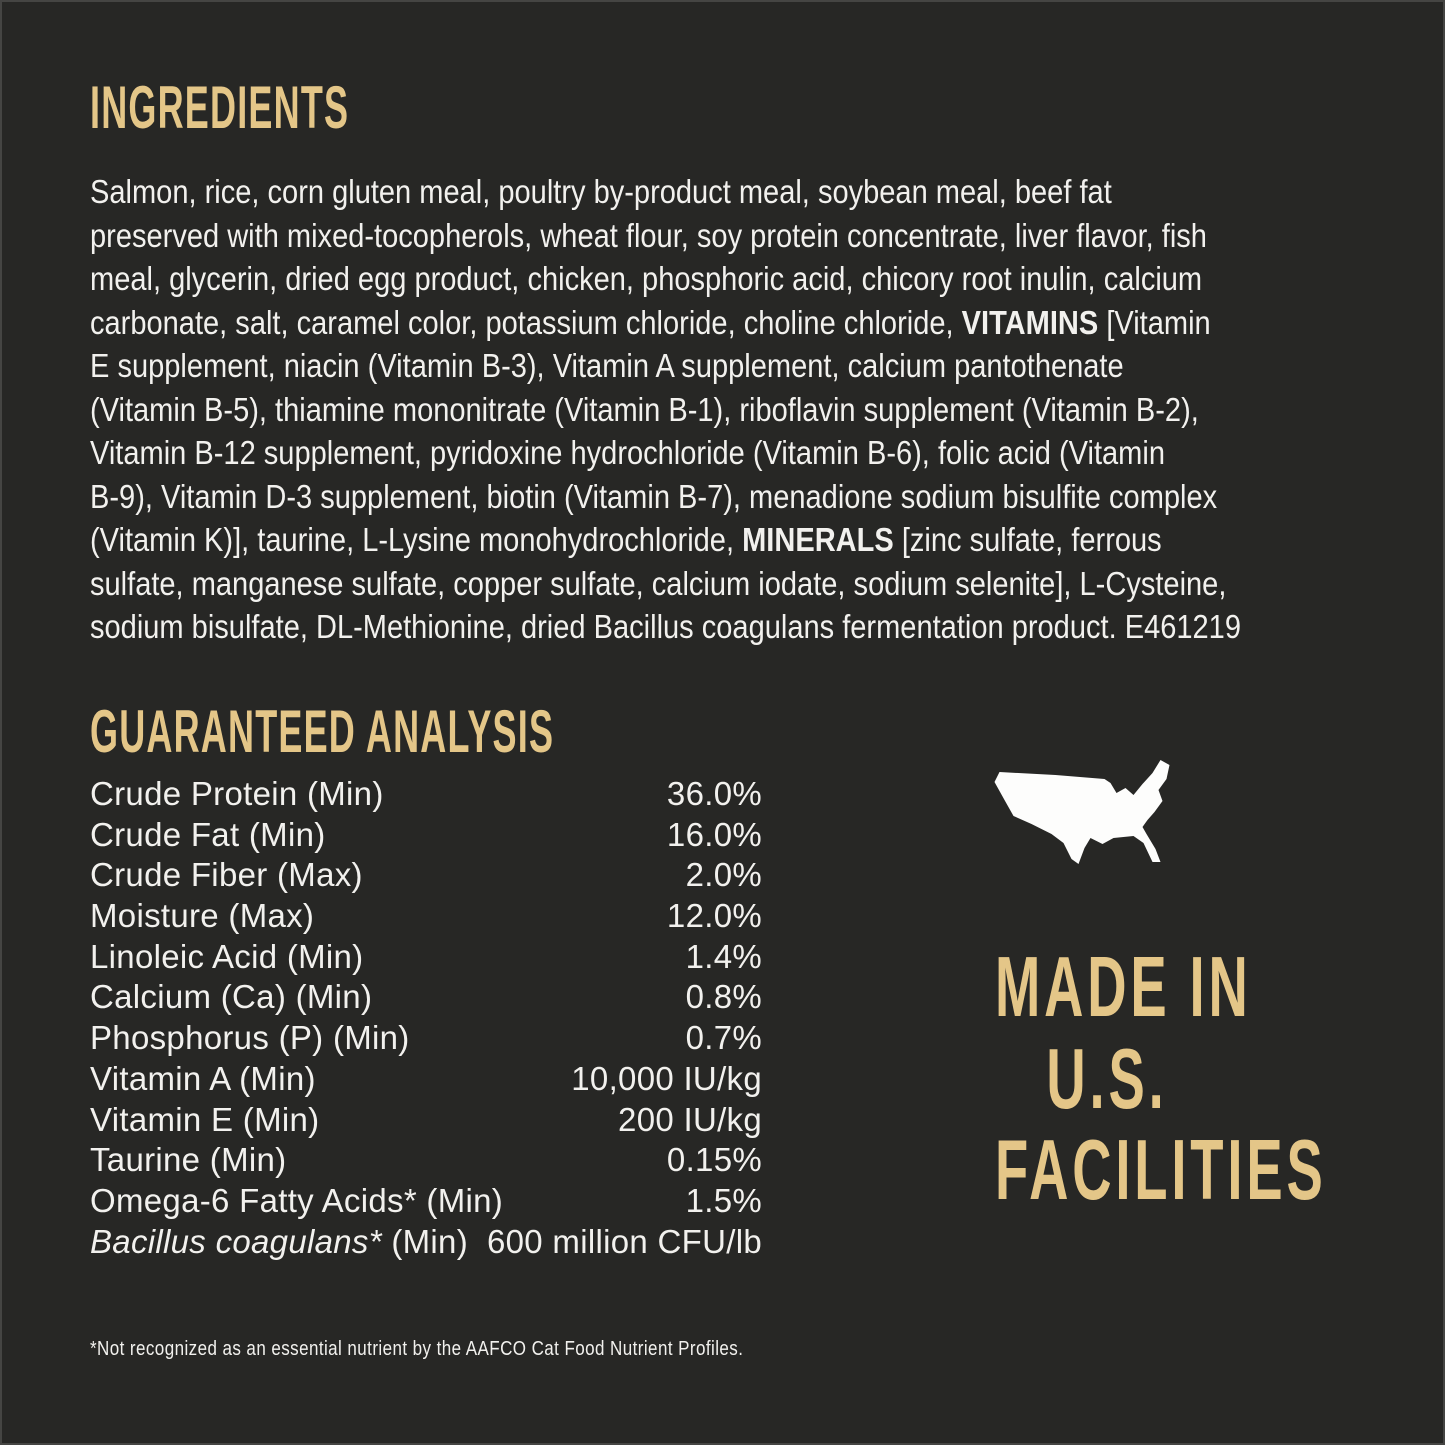 The image size is (1445, 1445). I want to click on nutrient-label: Crude Fiber (Max), so click(226, 875).